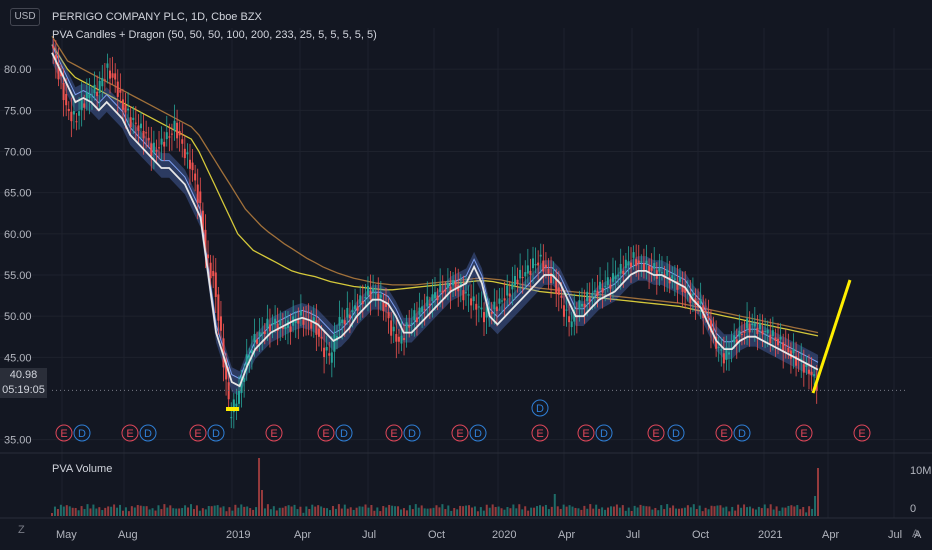 Image resolution: width=932 pixels, height=550 pixels. I want to click on event-label: D, so click(412, 434).